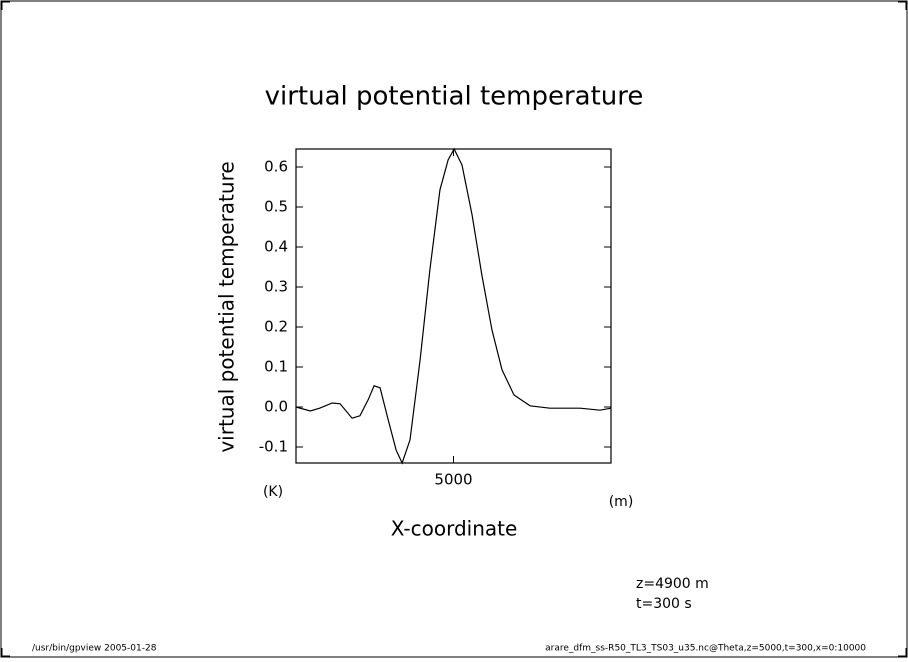  What do you see at coordinates (454, 97) in the screenshot?
I see `chart-title: virtual potential temperature` at bounding box center [454, 97].